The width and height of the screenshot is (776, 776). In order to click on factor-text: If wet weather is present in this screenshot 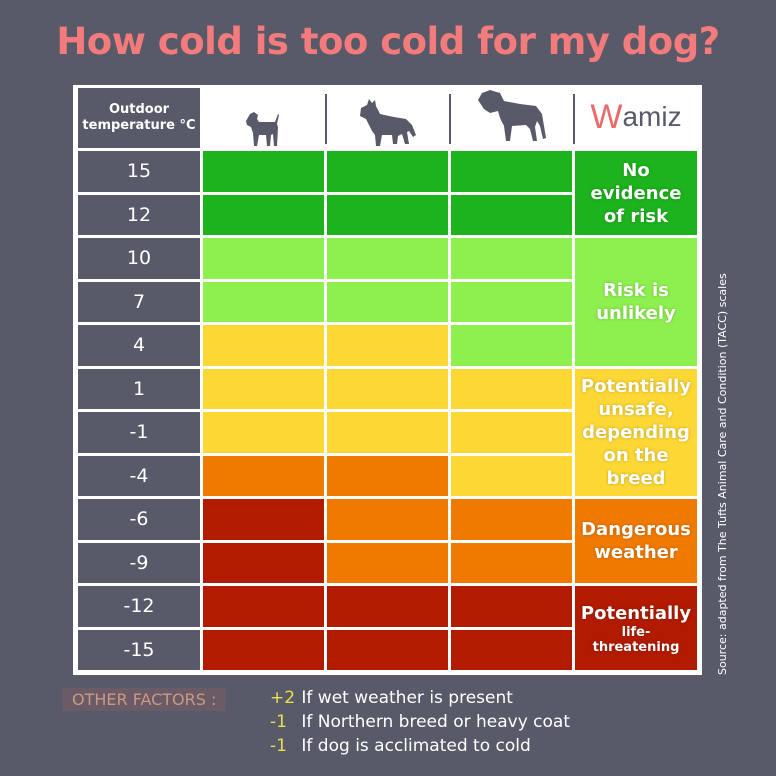, I will do `click(407, 698)`.